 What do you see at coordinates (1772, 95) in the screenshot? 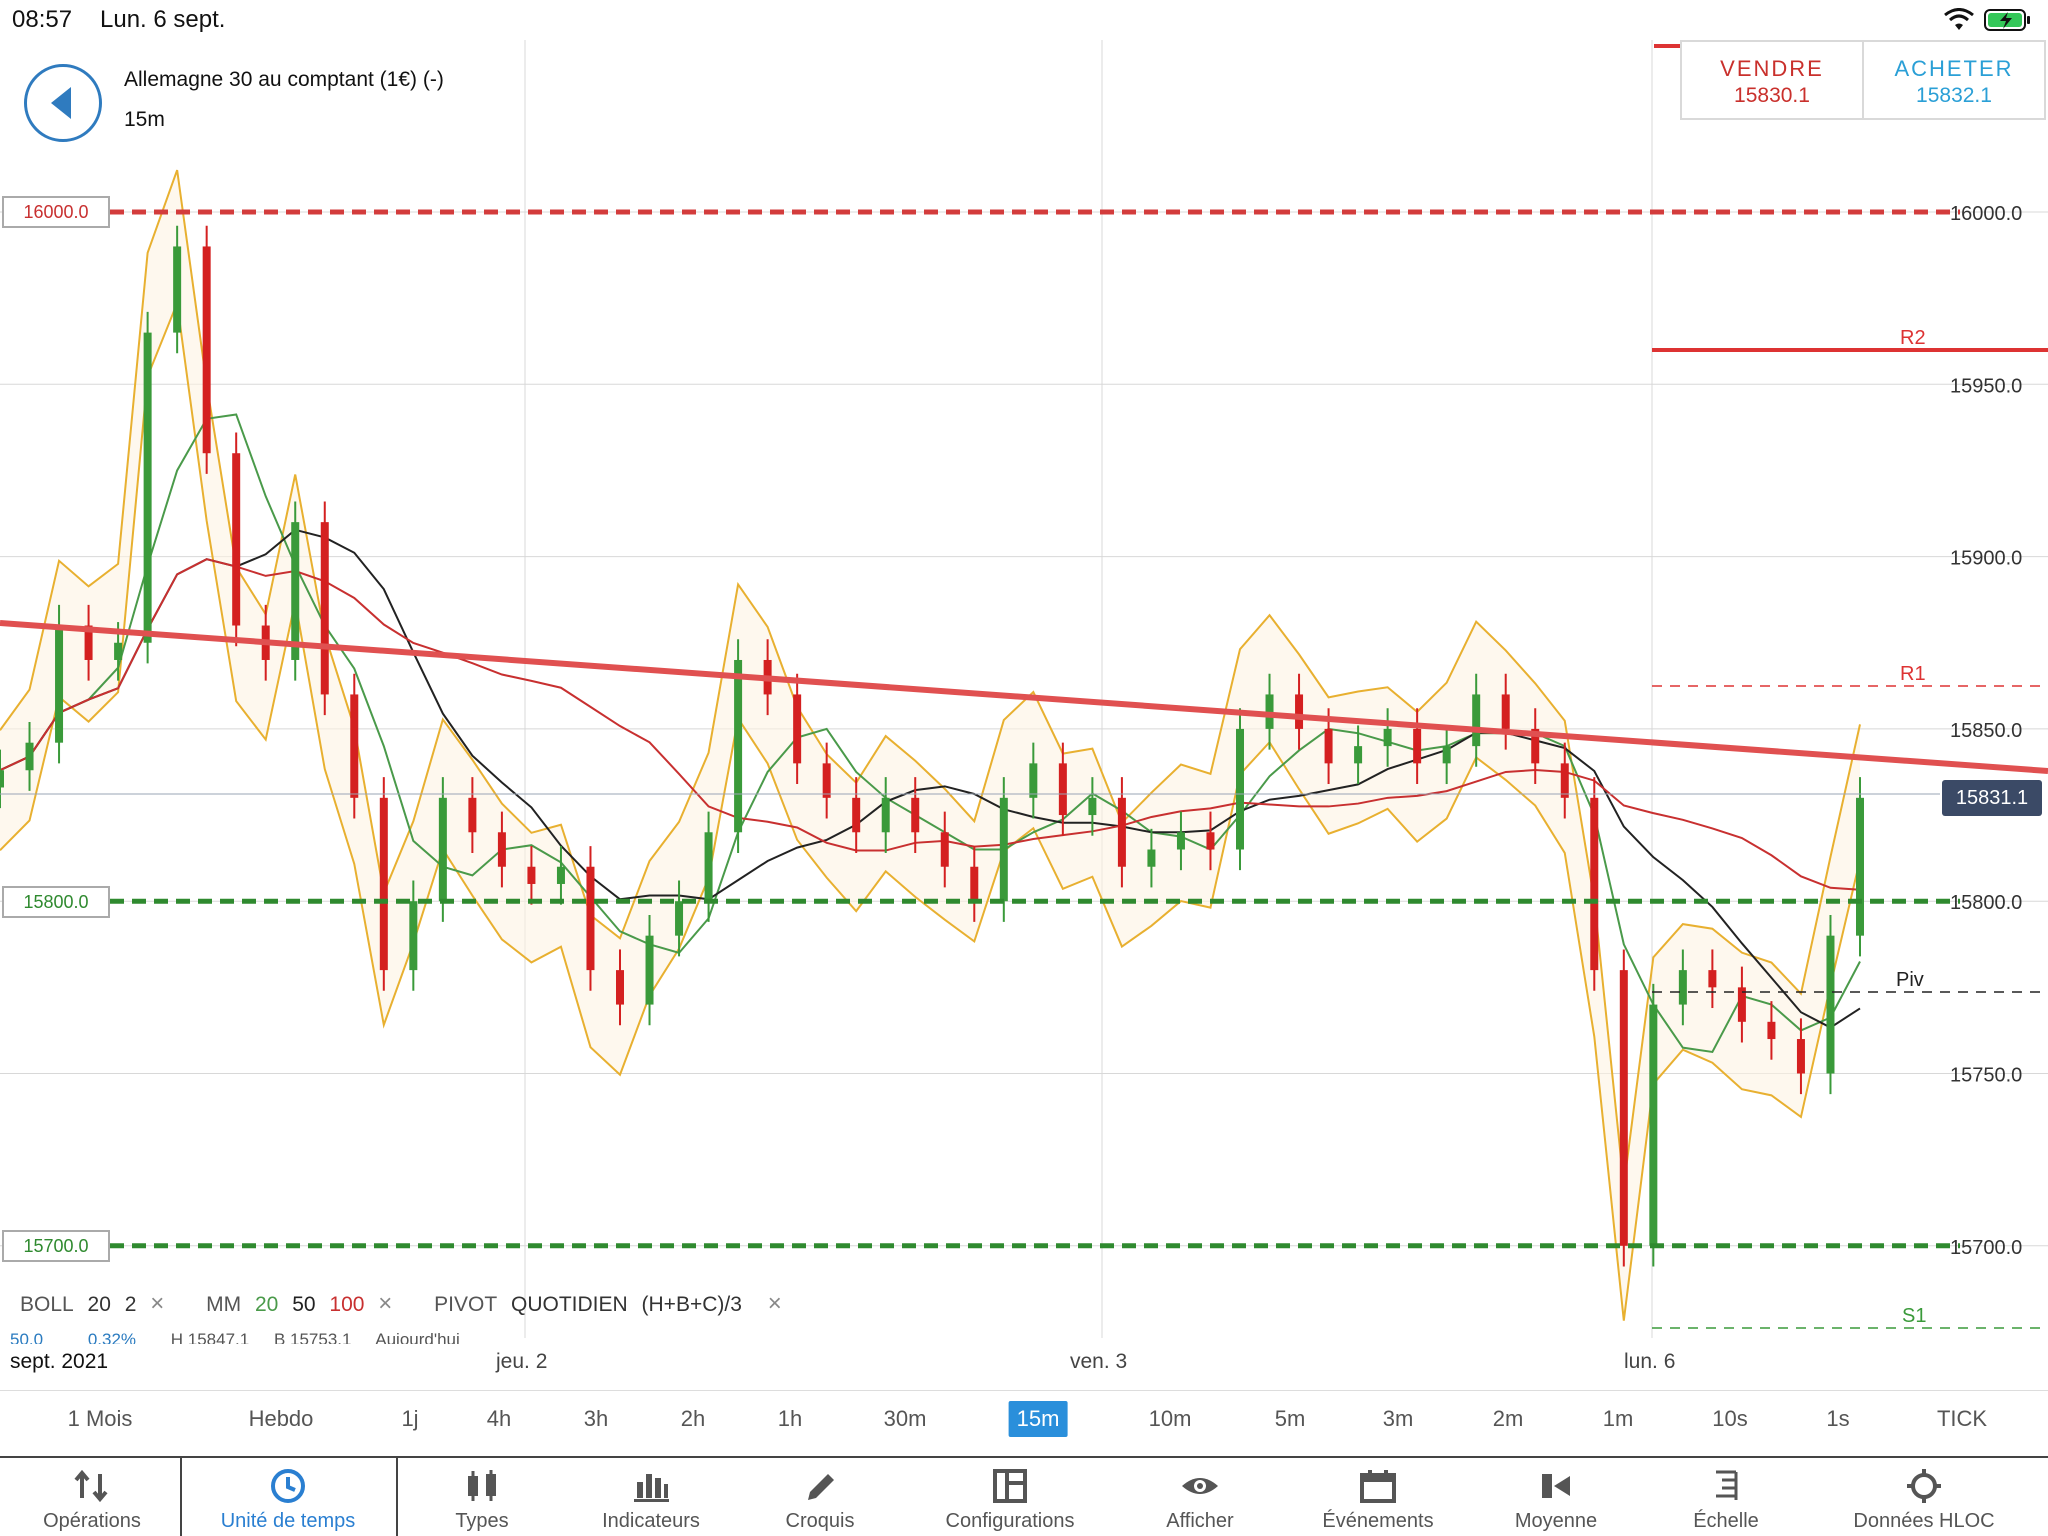
I see `sell-price: 15830.1` at bounding box center [1772, 95].